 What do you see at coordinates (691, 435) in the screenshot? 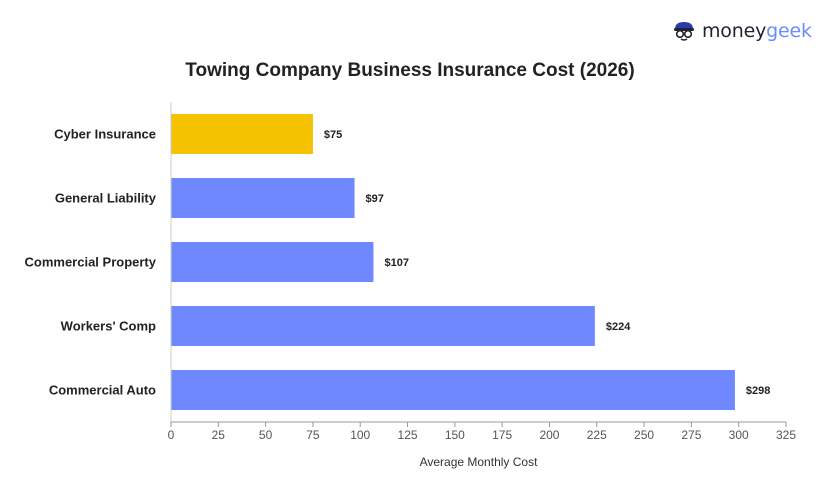
I see `x-tick-label: 275` at bounding box center [691, 435].